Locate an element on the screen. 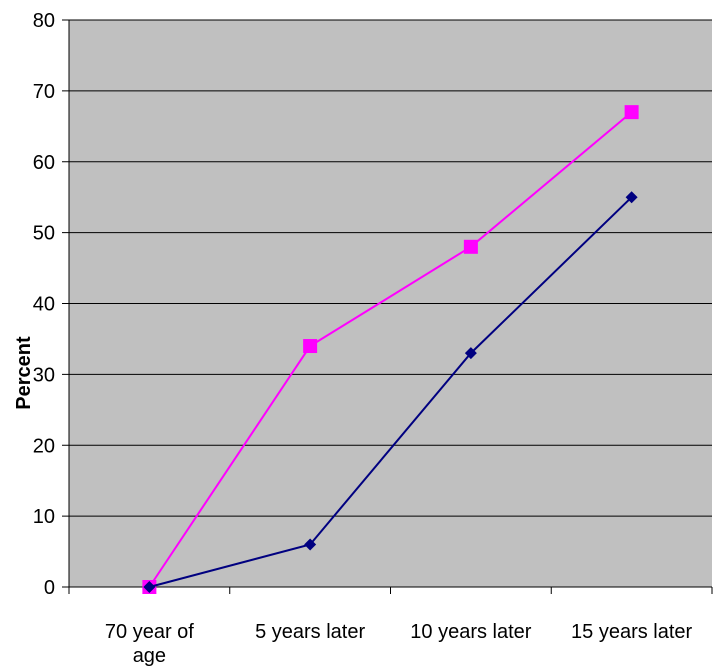 The image size is (716, 672). y-tick-label-30: 30 is located at coordinates (44, 375).